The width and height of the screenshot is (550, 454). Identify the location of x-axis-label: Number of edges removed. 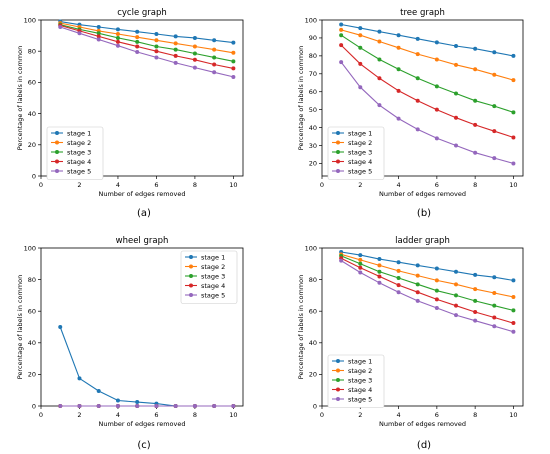
(422, 424).